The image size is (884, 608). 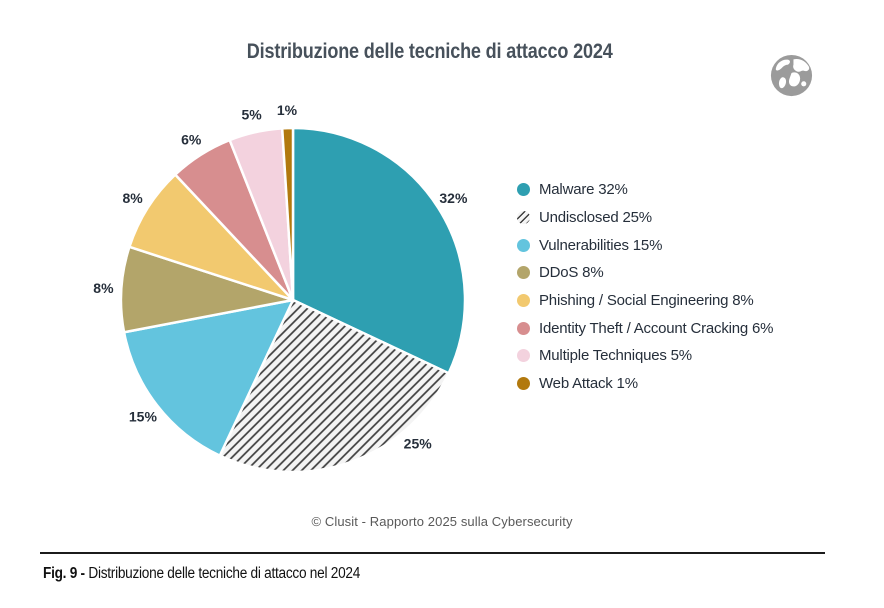 What do you see at coordinates (418, 443) in the screenshot?
I see `pie-label-undisclosed: 25%` at bounding box center [418, 443].